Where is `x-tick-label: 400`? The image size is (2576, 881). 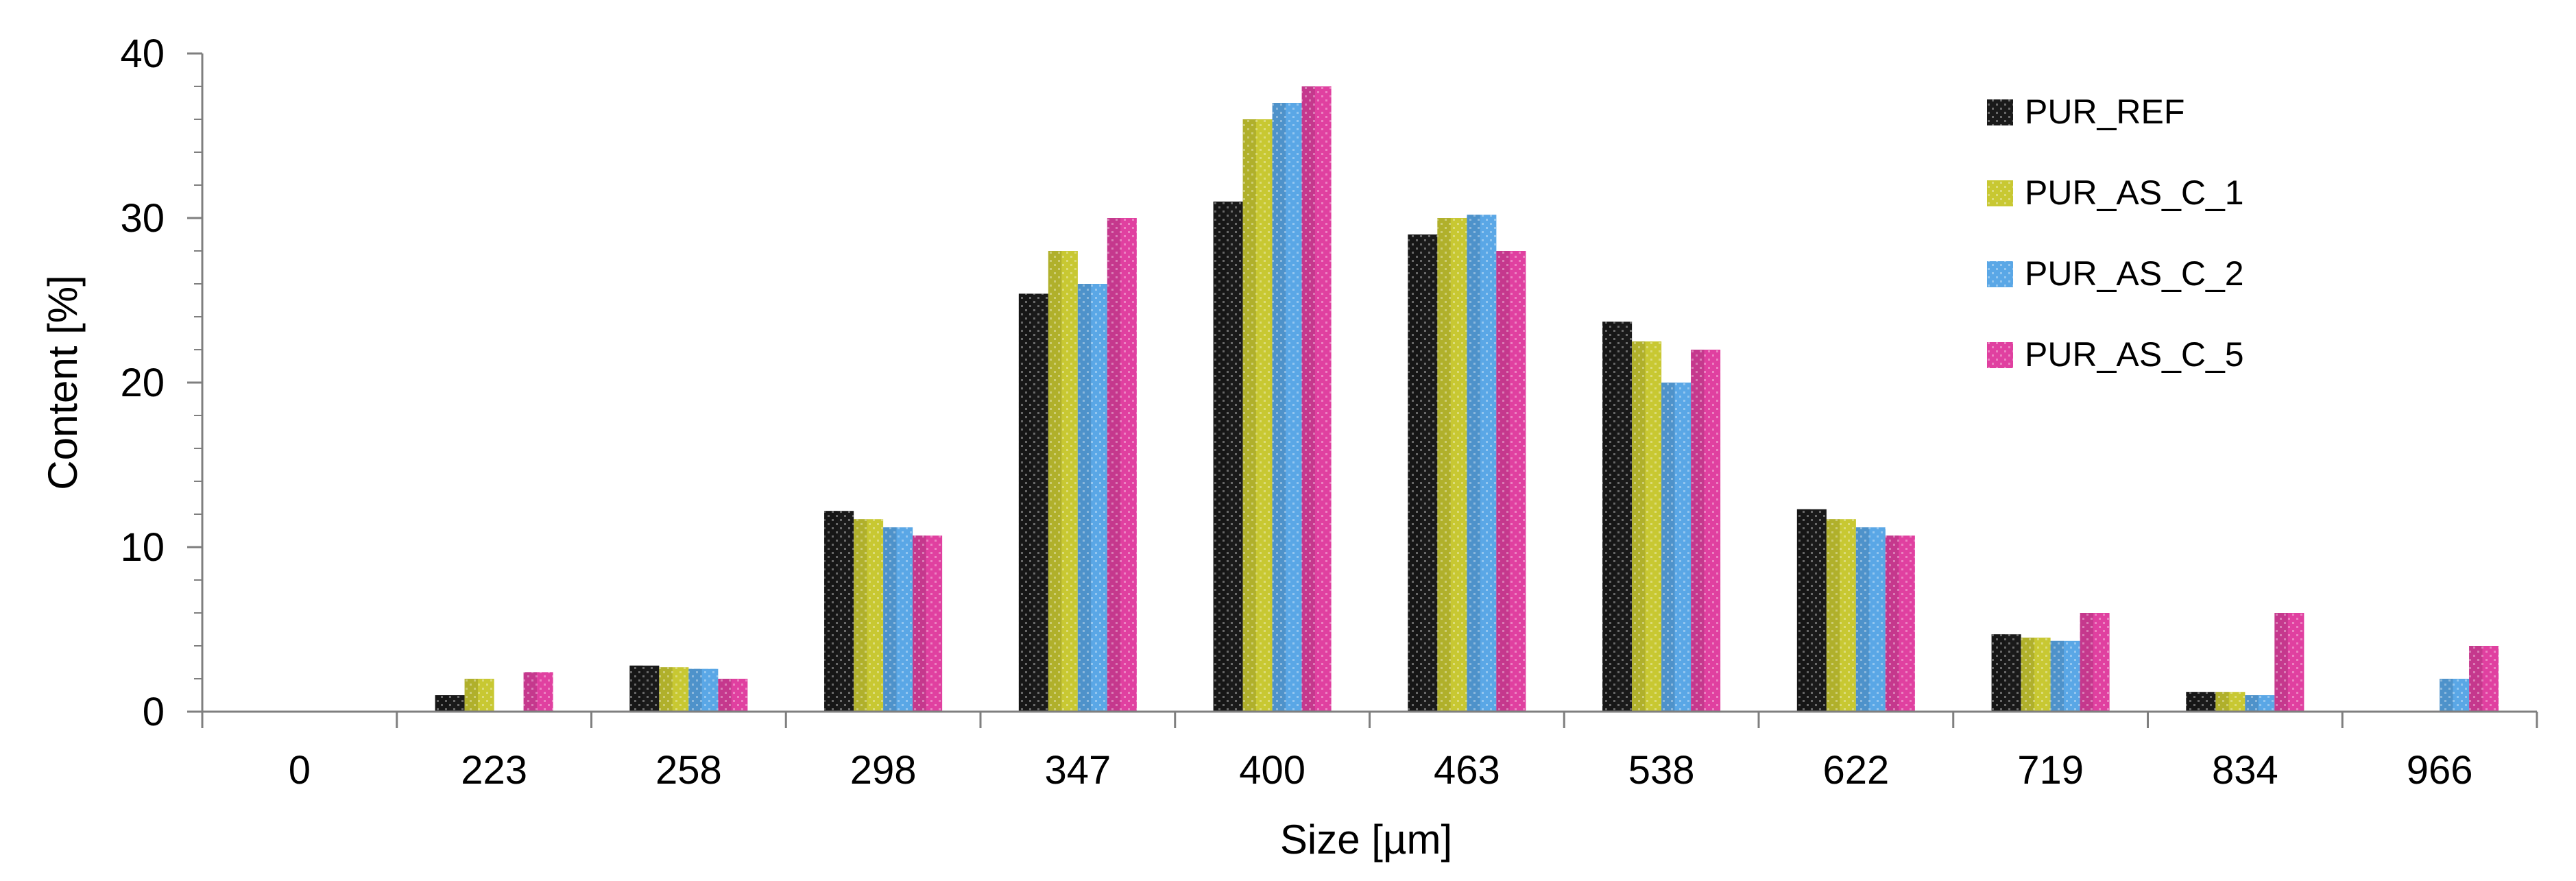 x-tick-label: 400 is located at coordinates (1272, 770).